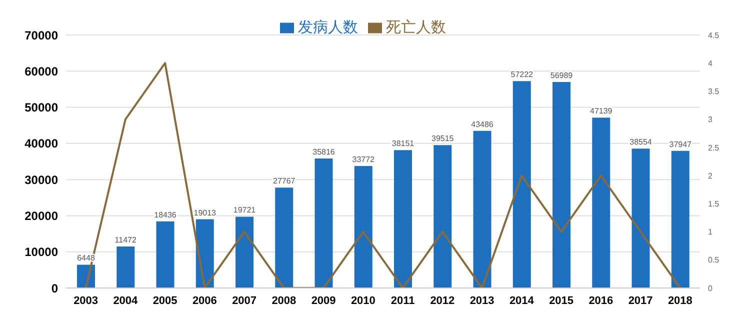 This screenshot has width=740, height=324. Describe the element at coordinates (284, 181) in the screenshot. I see `data-label: 27767` at that location.